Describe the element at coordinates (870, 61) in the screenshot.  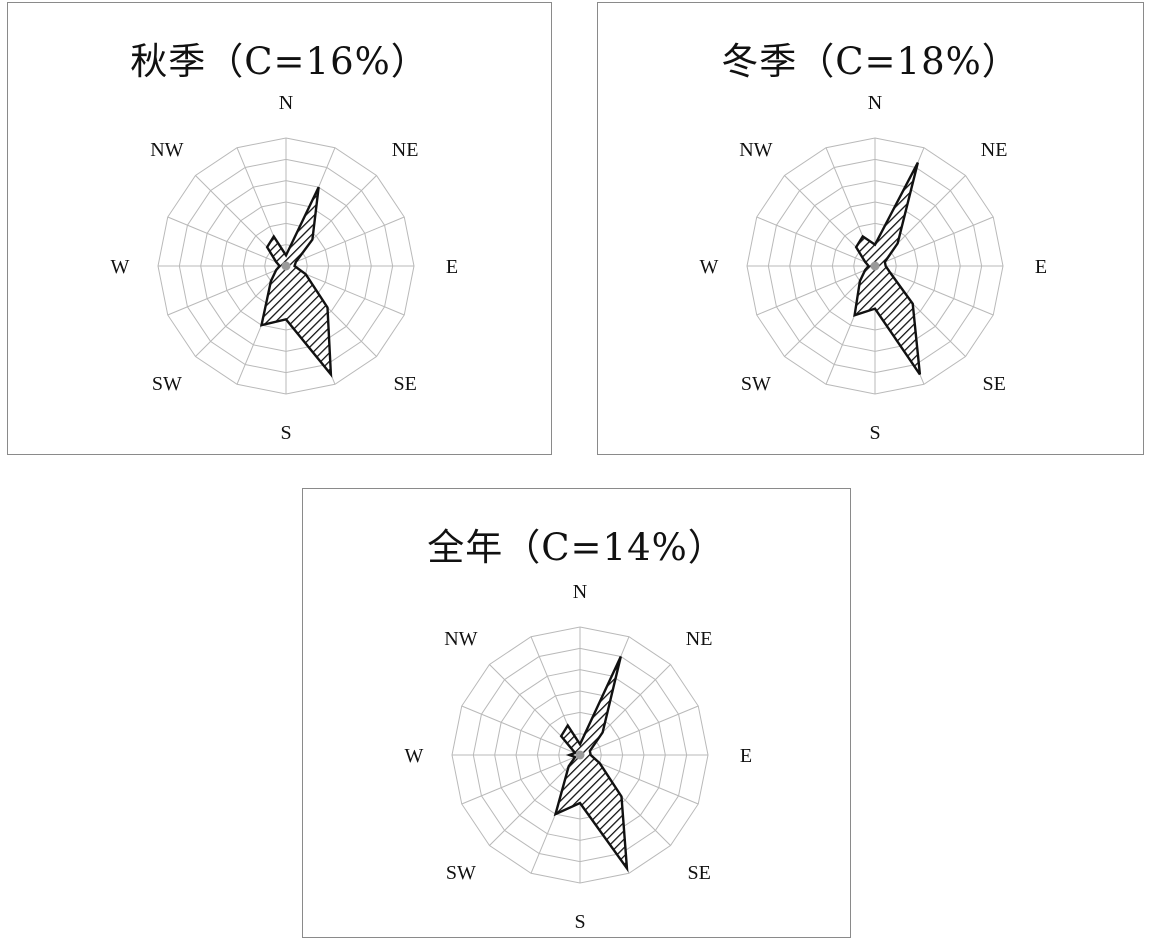
I see `chart-title: 冬季（C=18%）` at that location.